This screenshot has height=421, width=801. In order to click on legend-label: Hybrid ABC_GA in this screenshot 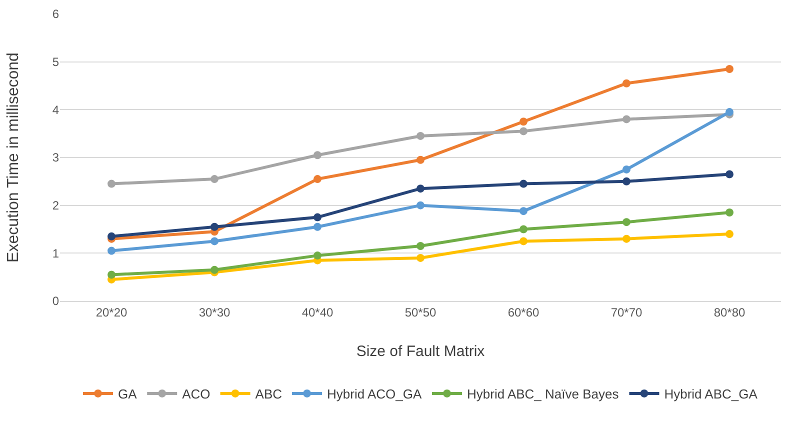, I will do `click(711, 394)`.